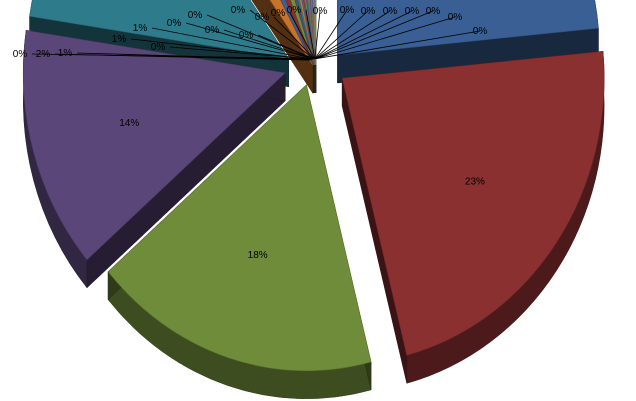 This screenshot has width=636, height=401. Describe the element at coordinates (262, 17) in the screenshot. I see `pie-data-label-15: 0%` at that location.